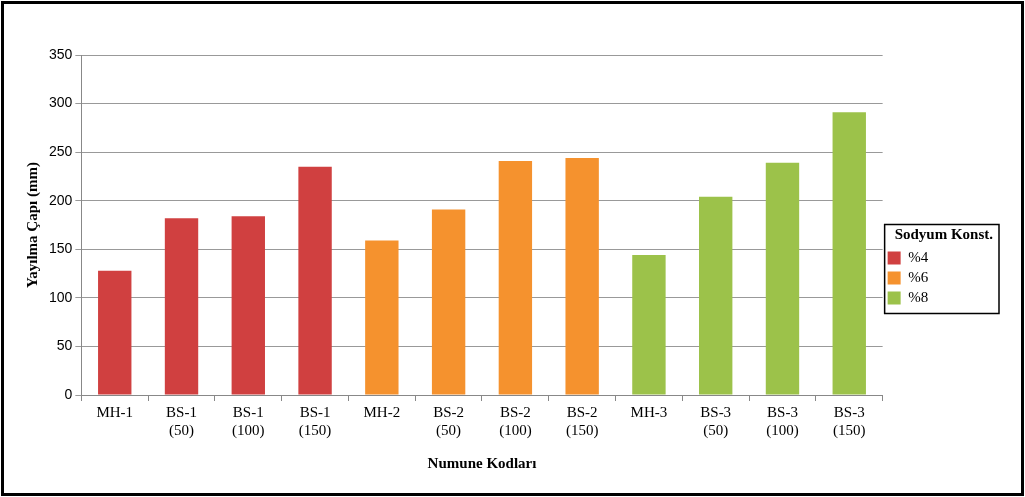 The height and width of the screenshot is (497, 1025). I want to click on x-tick-label: BS-3 (50), so click(716, 421).